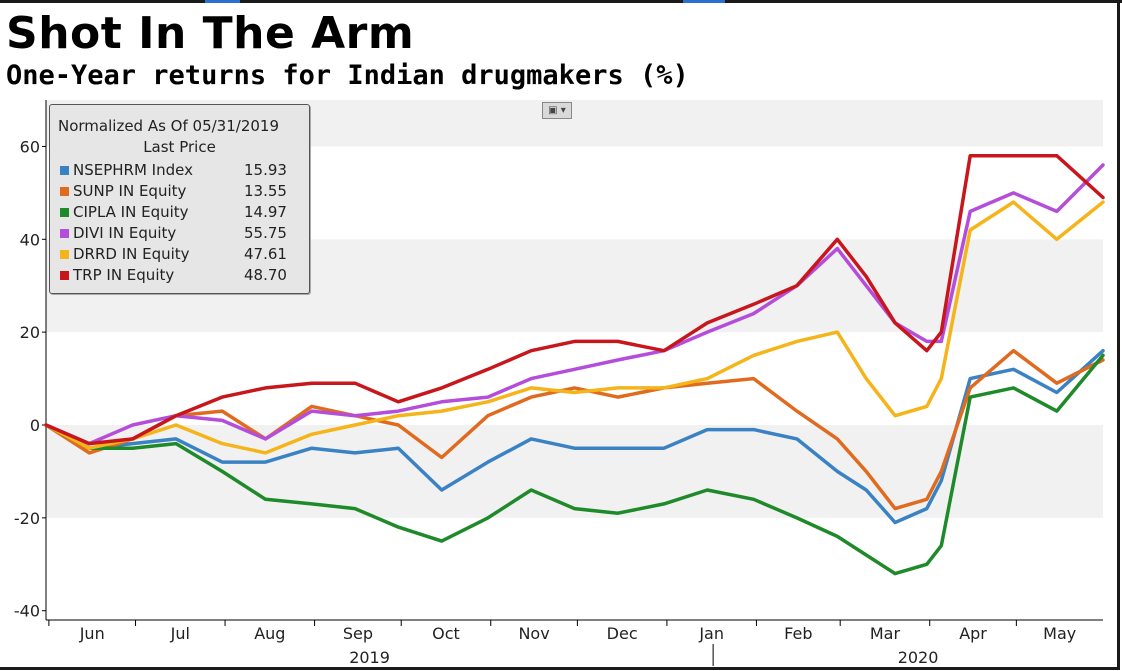  What do you see at coordinates (131, 254) in the screenshot?
I see `legend-item-name: DRRD IN Equity` at bounding box center [131, 254].